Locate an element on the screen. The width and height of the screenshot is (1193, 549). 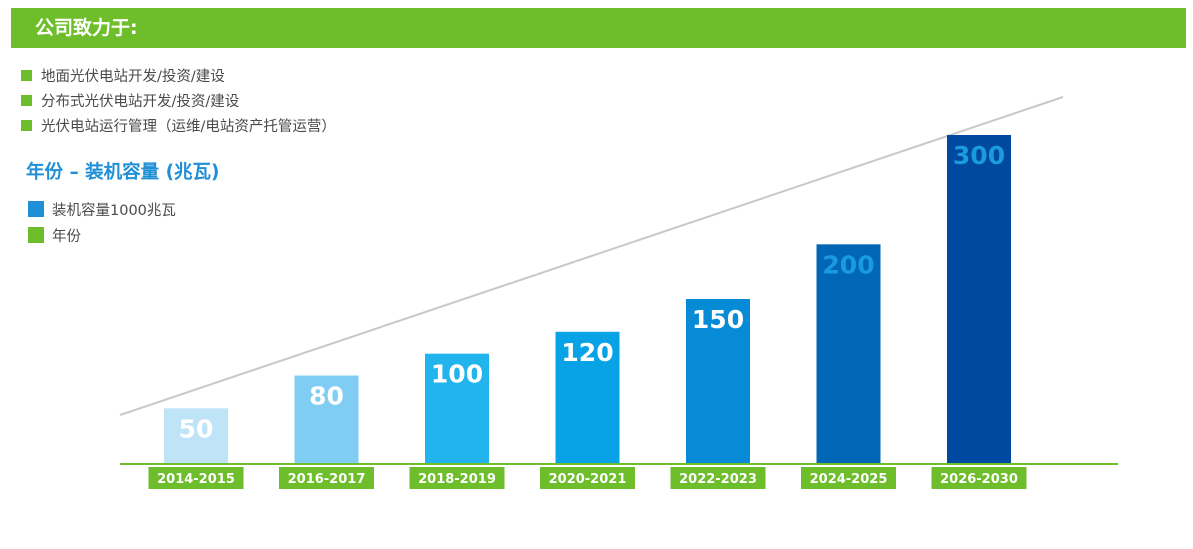
data-label: 80 is located at coordinates (326, 396).